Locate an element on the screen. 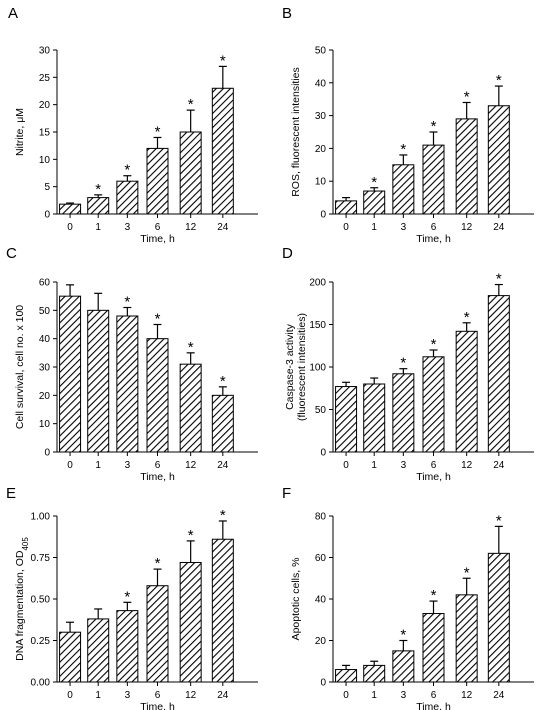 The width and height of the screenshot is (556, 710). y-axis-label-subscript: 405 is located at coordinates (25, 544).